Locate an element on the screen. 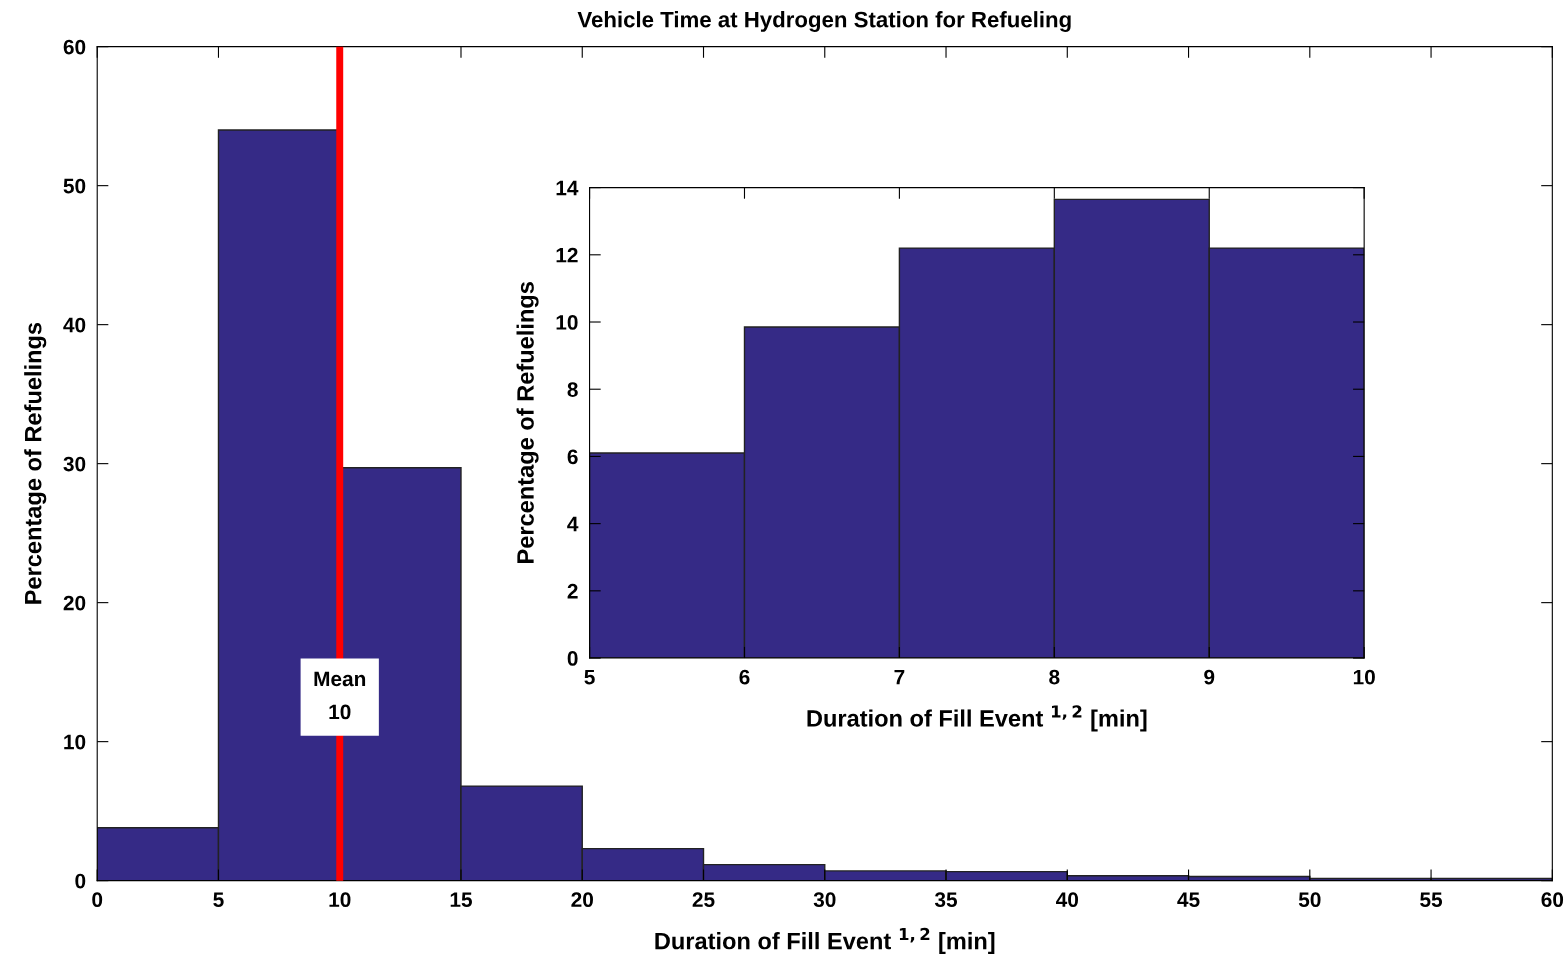  x-tick-label: 45 is located at coordinates (1188, 900).